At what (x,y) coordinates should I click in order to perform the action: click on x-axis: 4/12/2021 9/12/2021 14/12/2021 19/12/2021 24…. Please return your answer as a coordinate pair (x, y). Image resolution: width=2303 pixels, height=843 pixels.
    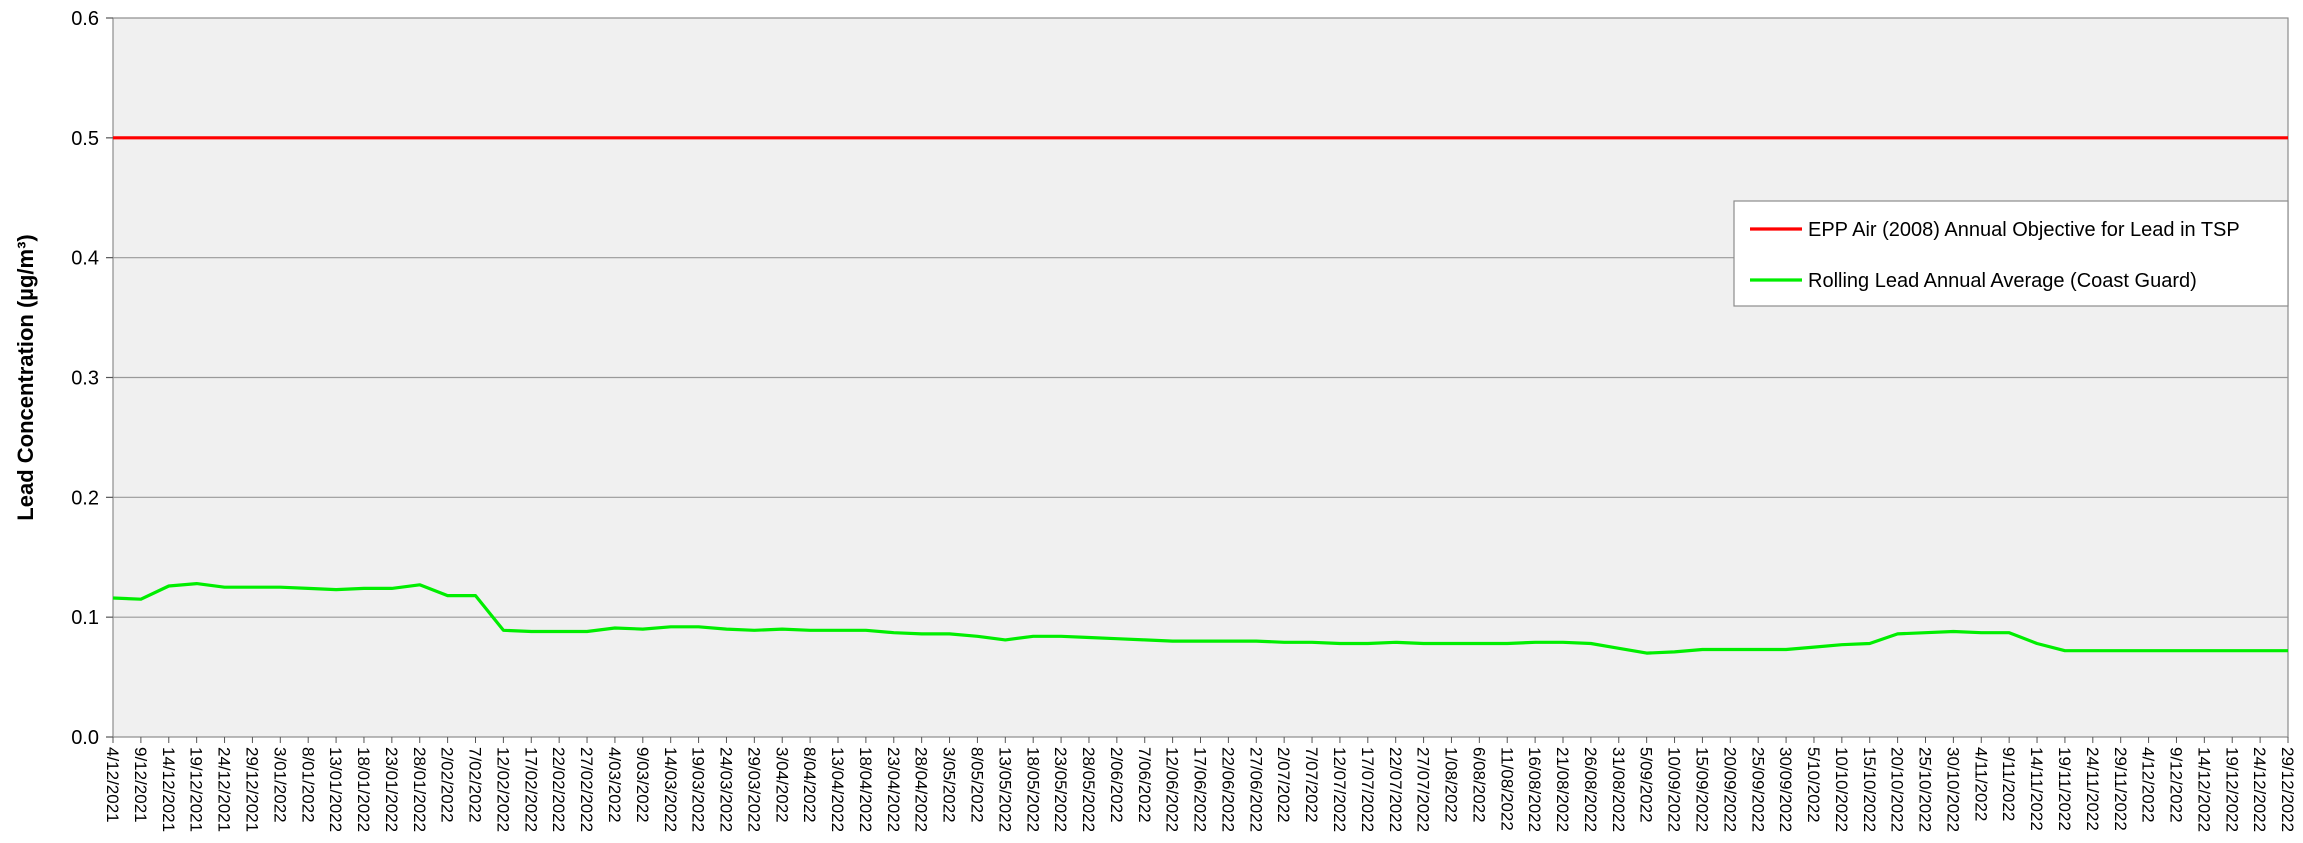
    Looking at the image, I should click on (1200, 784).